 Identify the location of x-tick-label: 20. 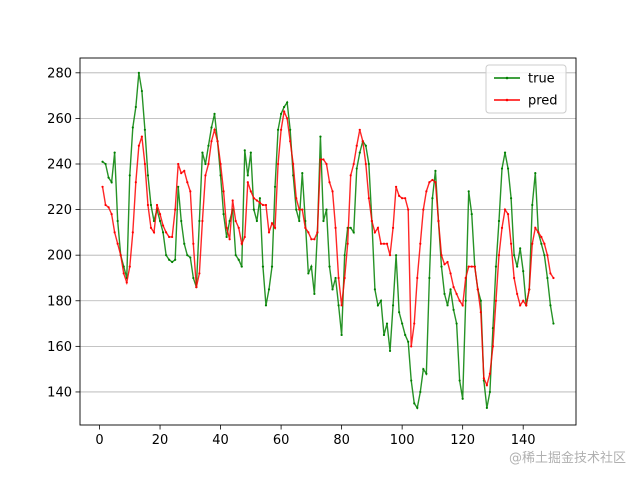
(160, 440).